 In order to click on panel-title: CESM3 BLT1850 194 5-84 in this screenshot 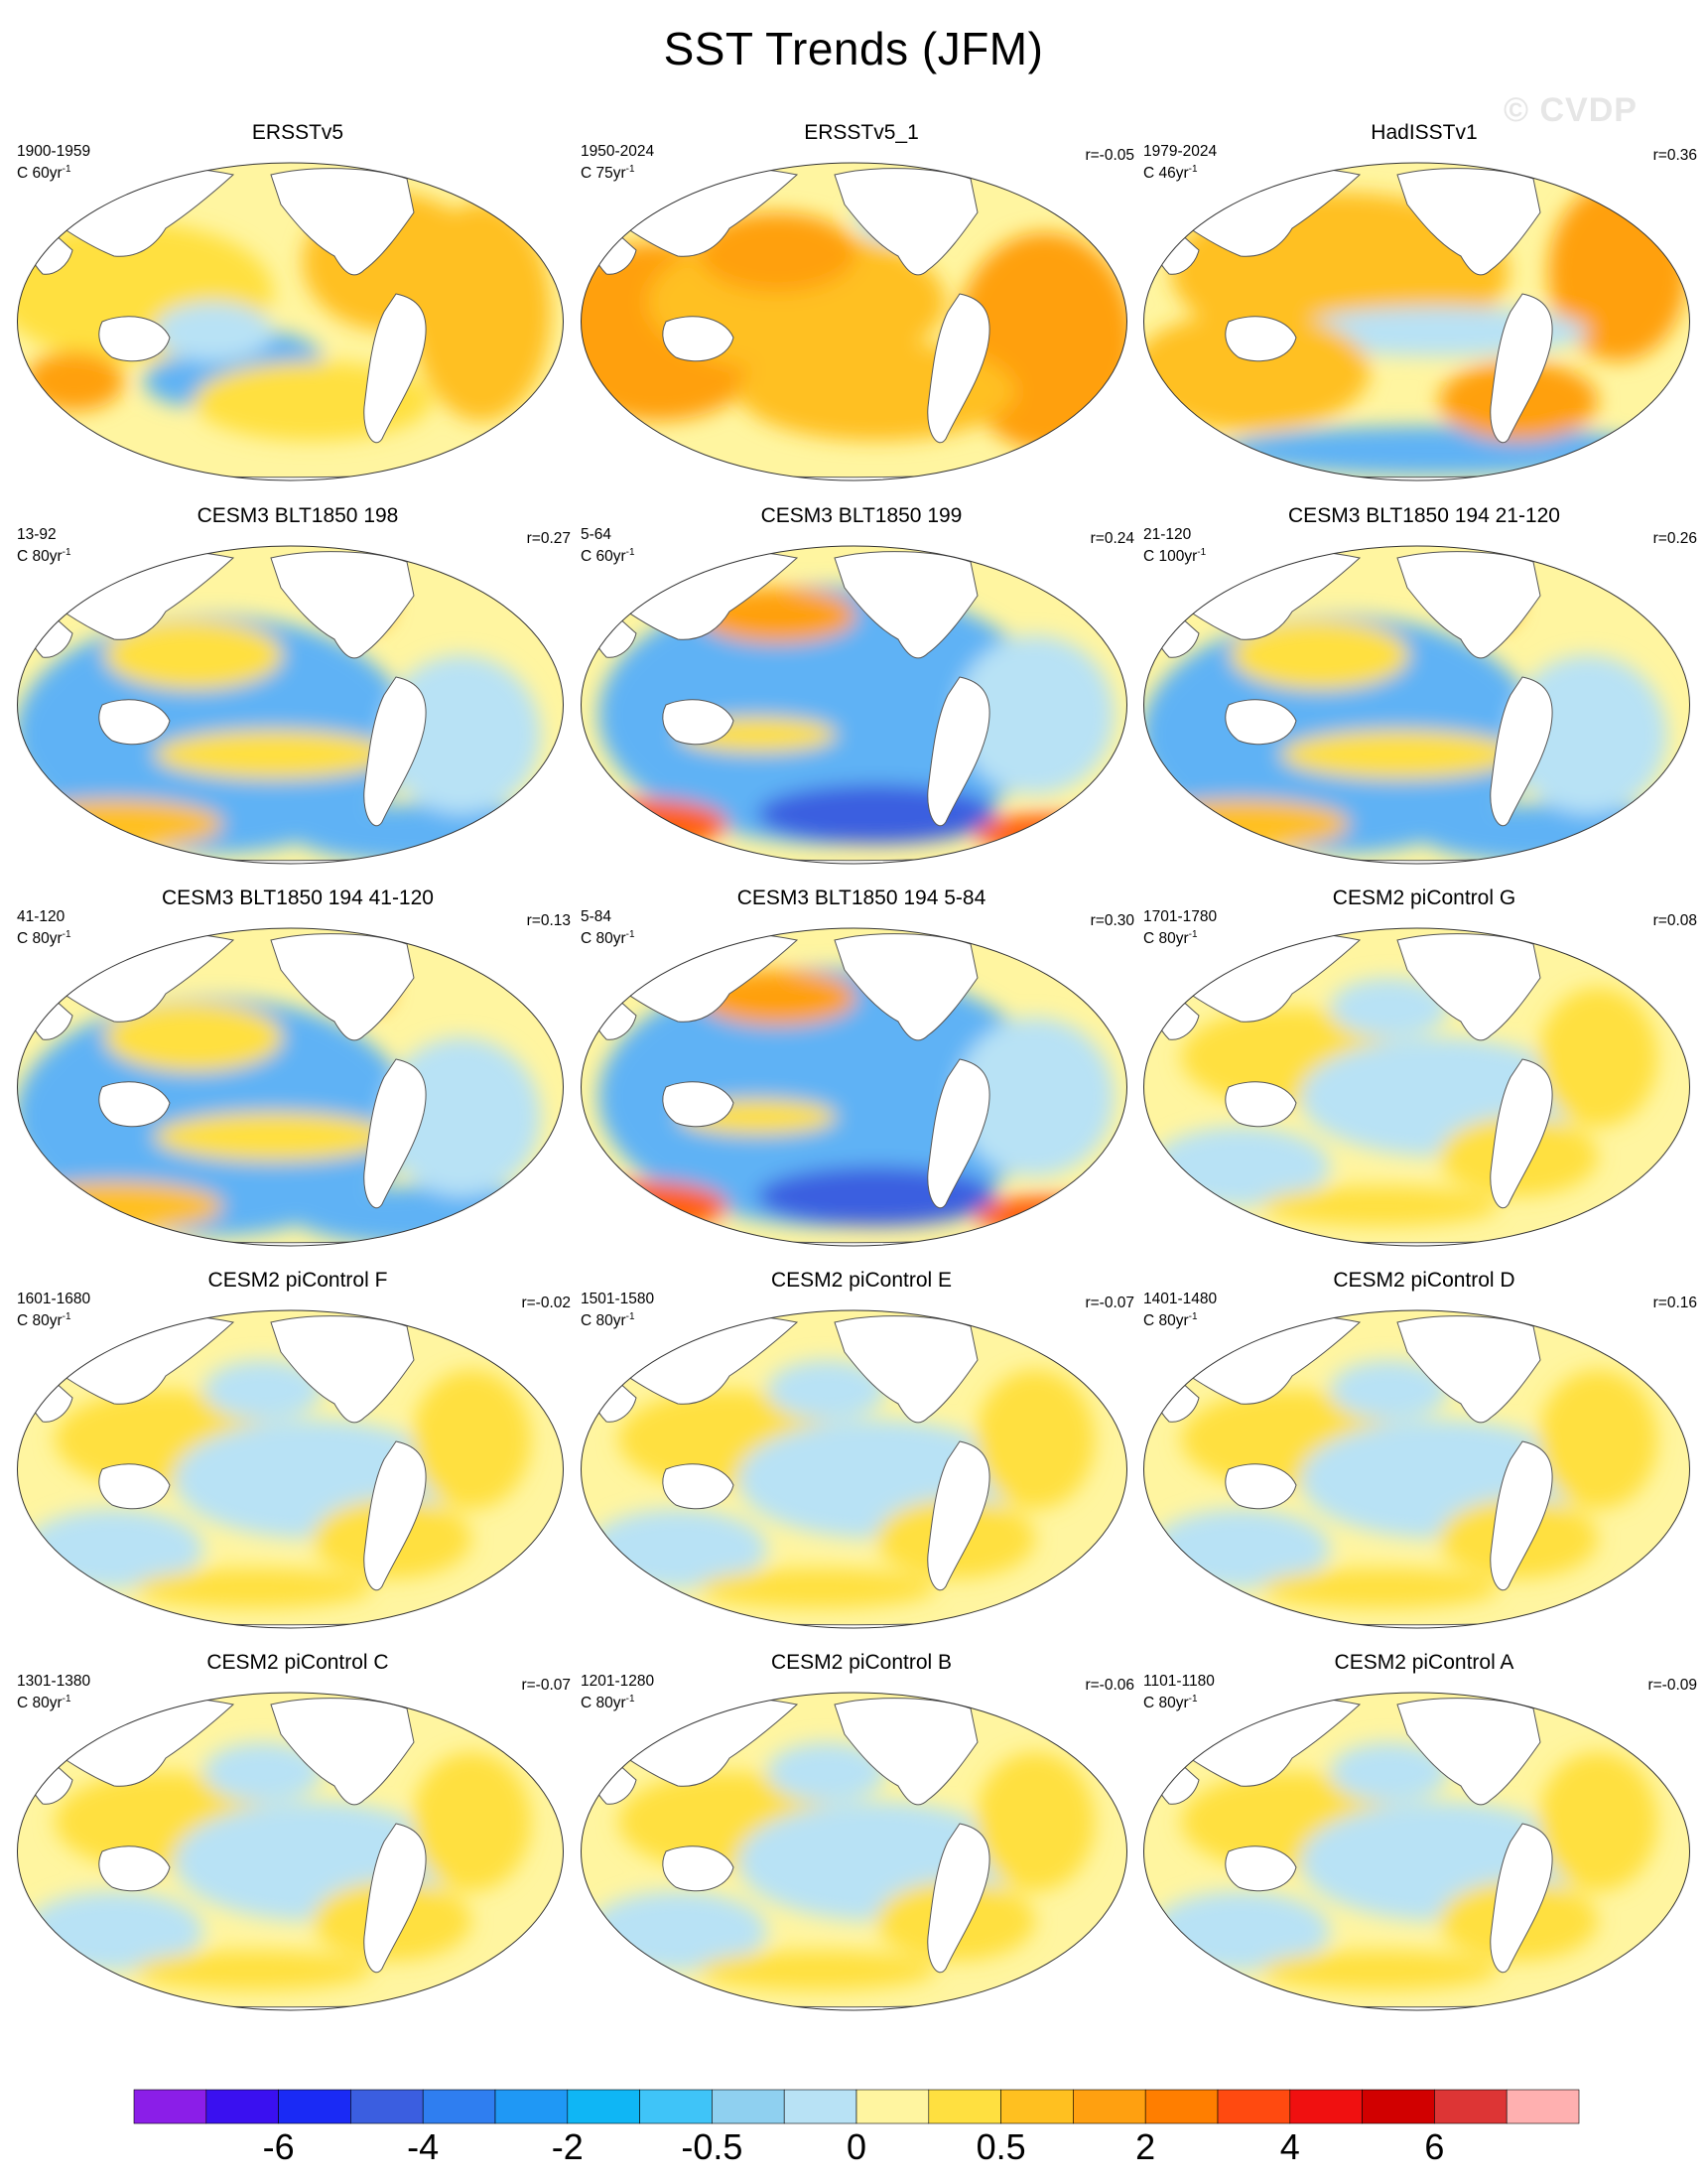, I will do `click(861, 898)`.